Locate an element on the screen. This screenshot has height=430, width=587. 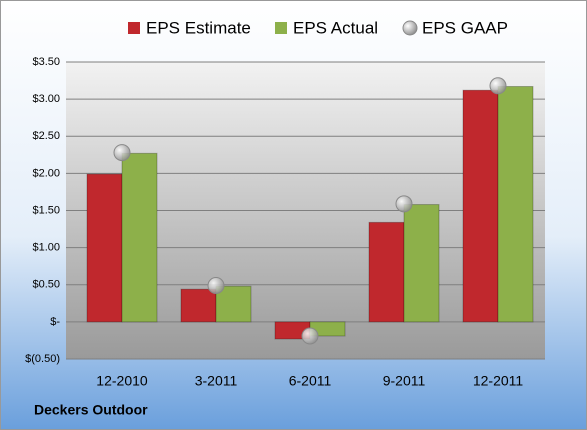
y-tick-label: $0.50 is located at coordinates (46, 285).